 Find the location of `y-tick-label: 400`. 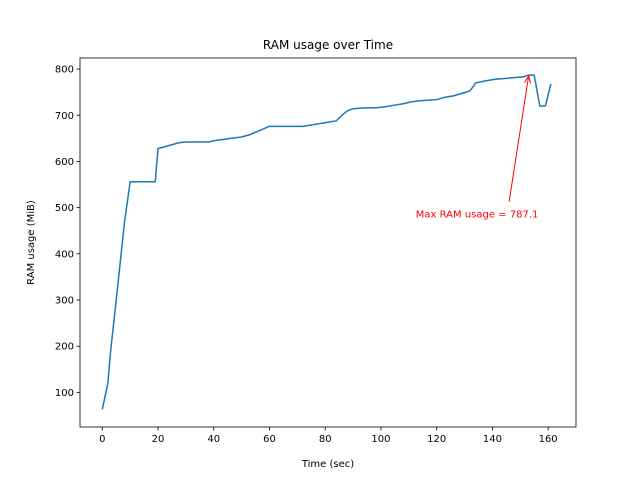

y-tick-label: 400 is located at coordinates (64, 254).